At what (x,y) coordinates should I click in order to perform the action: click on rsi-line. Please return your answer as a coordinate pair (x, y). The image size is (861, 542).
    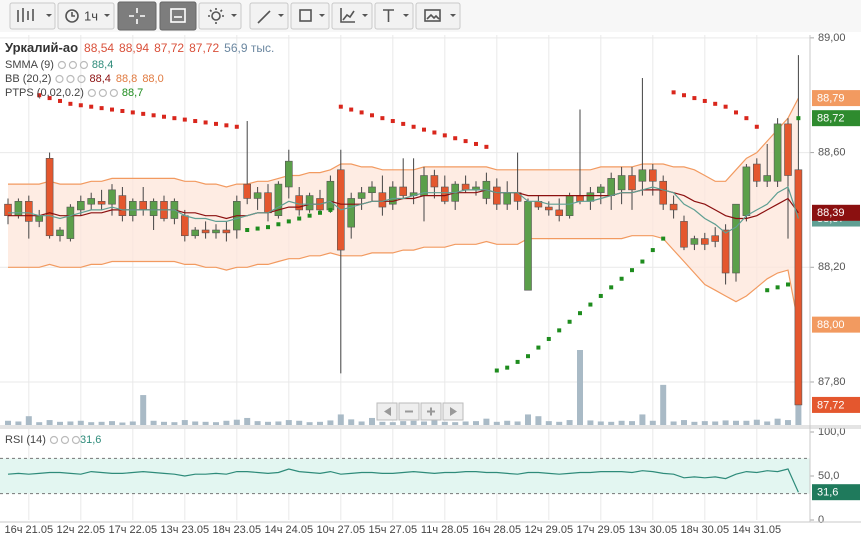
    Looking at the image, I should click on (403, 480).